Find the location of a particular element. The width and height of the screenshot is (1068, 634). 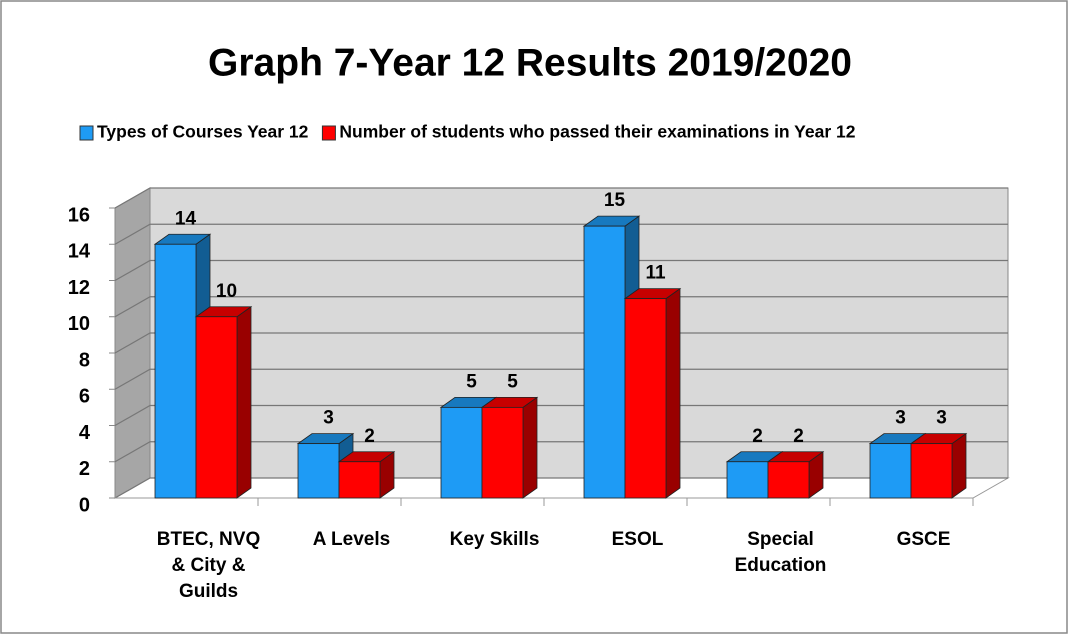

x-tick-label: Key Skills is located at coordinates (494, 539).